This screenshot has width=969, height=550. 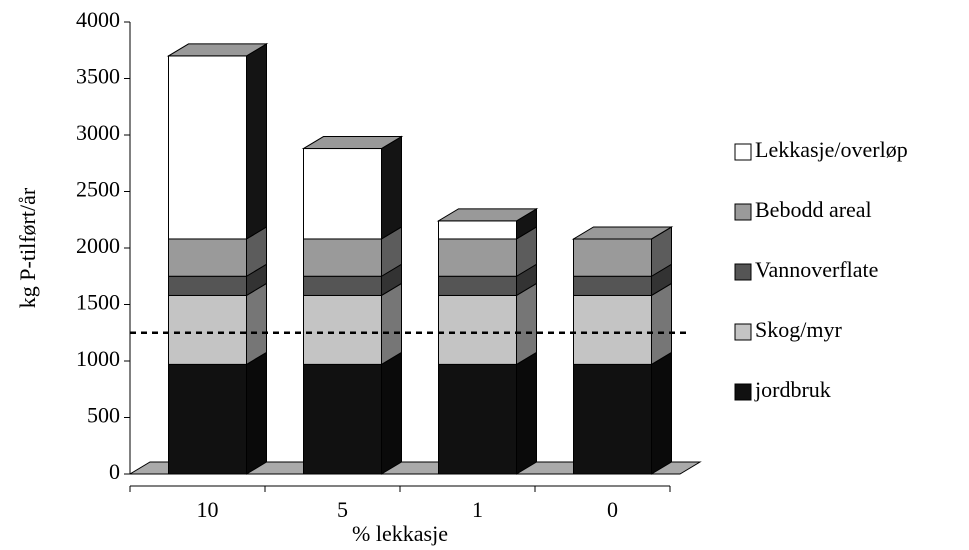 What do you see at coordinates (98, 132) in the screenshot?
I see `y-tick-label: 3000` at bounding box center [98, 132].